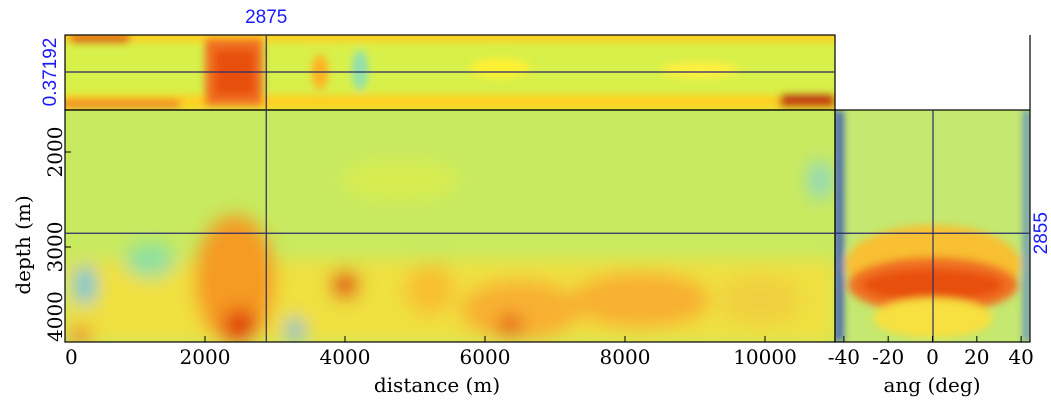 This screenshot has height=408, width=1051. What do you see at coordinates (266, 17) in the screenshot?
I see `crosshair-x-label: 2875` at bounding box center [266, 17].